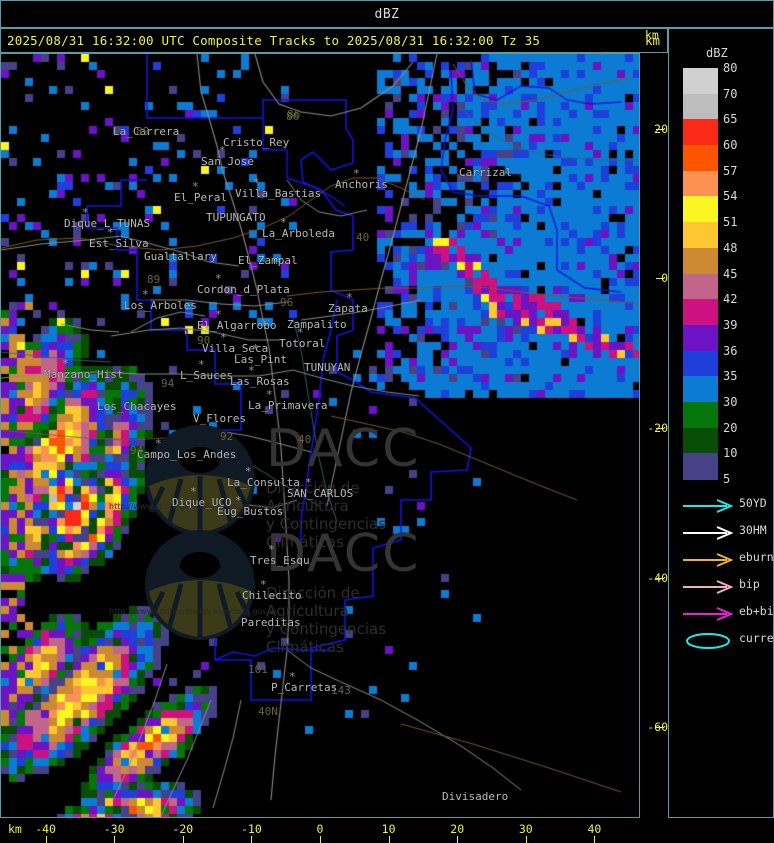 The image size is (774, 843). What do you see at coordinates (361, 184) in the screenshot?
I see `map-label-anchoris: Anchoris` at bounding box center [361, 184].